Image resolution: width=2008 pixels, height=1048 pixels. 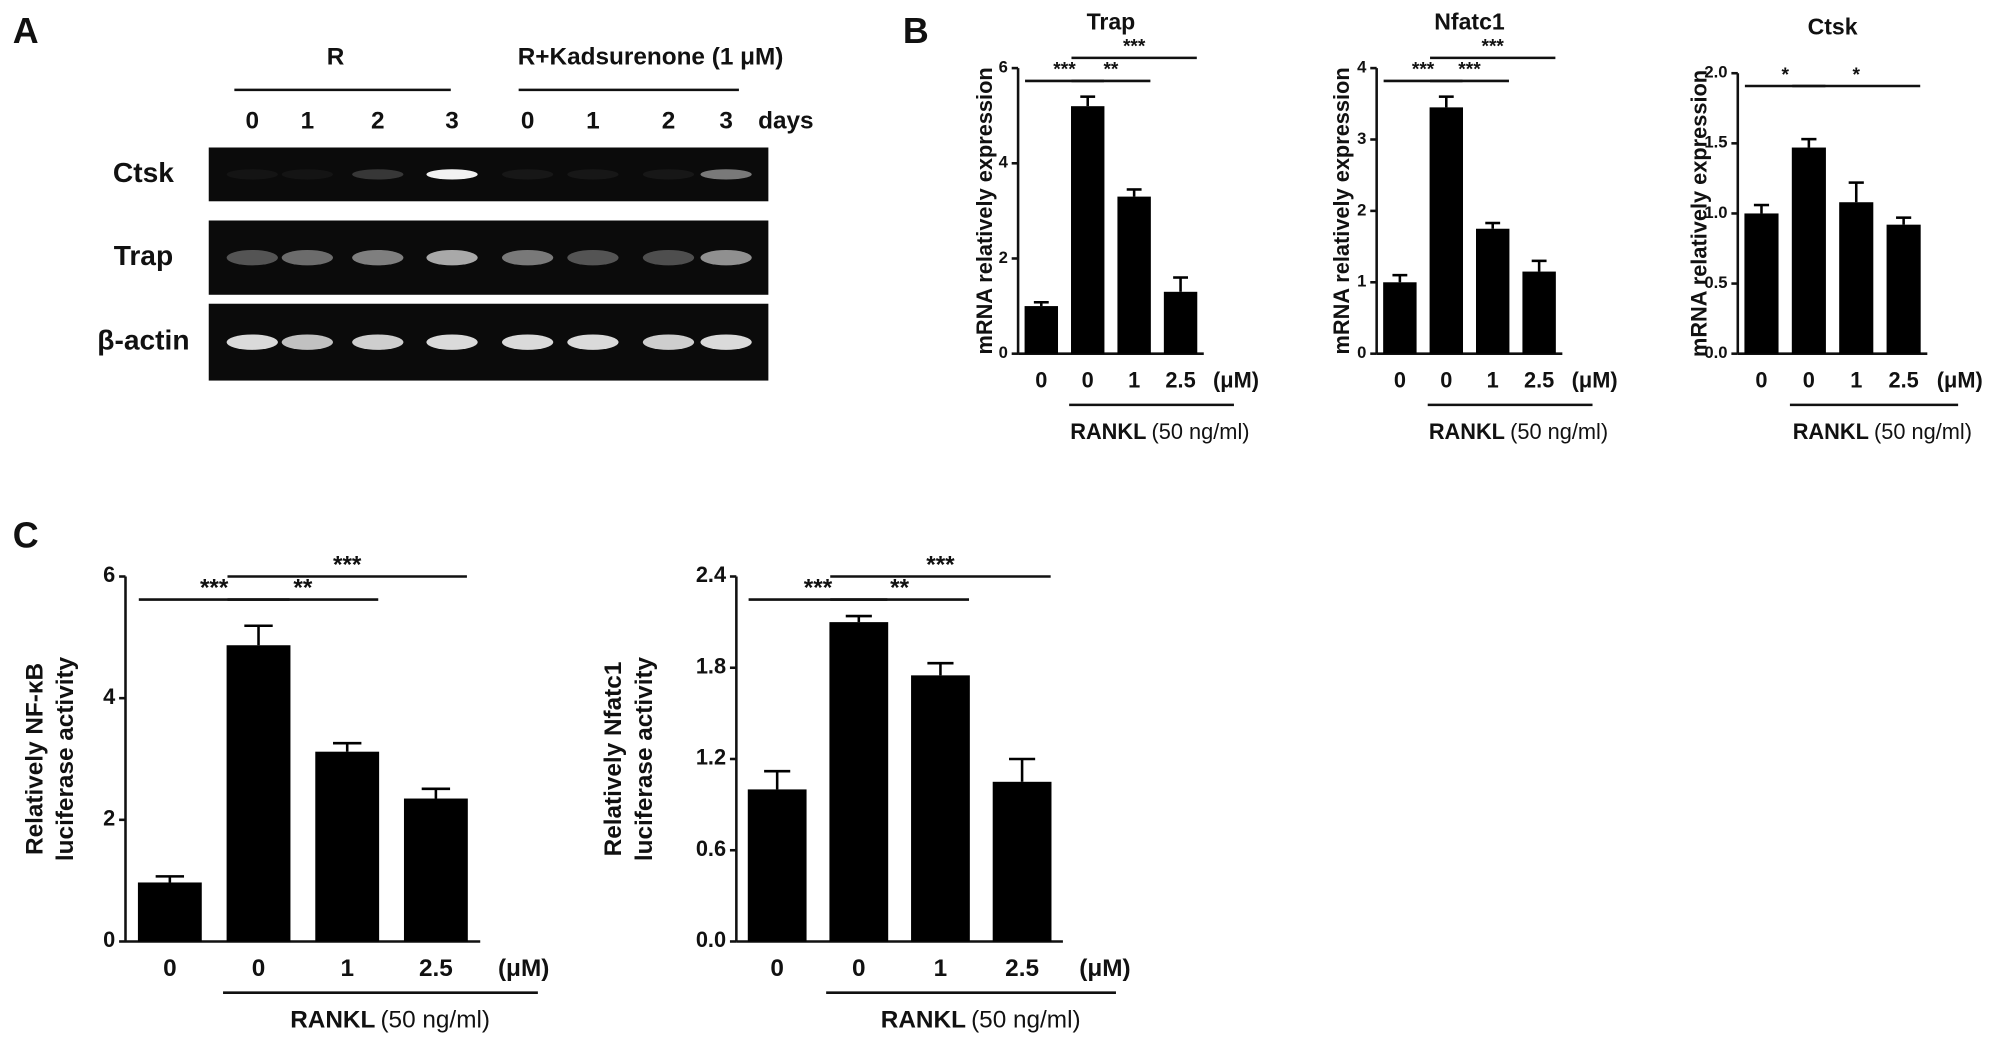 What do you see at coordinates (651, 56) in the screenshot?
I see `gel-group-label: R+Kadsurenone (1 μM)` at bounding box center [651, 56].